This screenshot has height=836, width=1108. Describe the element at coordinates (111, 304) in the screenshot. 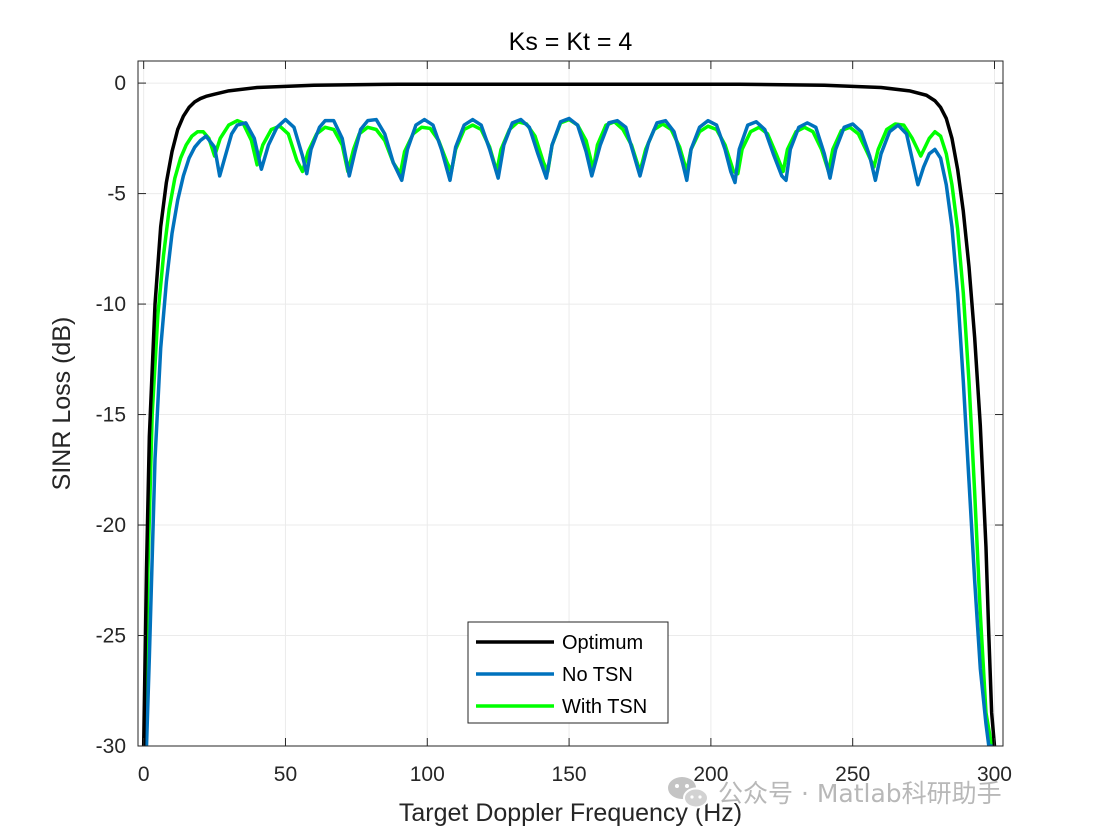

I see `y-tick-label: -10` at that location.